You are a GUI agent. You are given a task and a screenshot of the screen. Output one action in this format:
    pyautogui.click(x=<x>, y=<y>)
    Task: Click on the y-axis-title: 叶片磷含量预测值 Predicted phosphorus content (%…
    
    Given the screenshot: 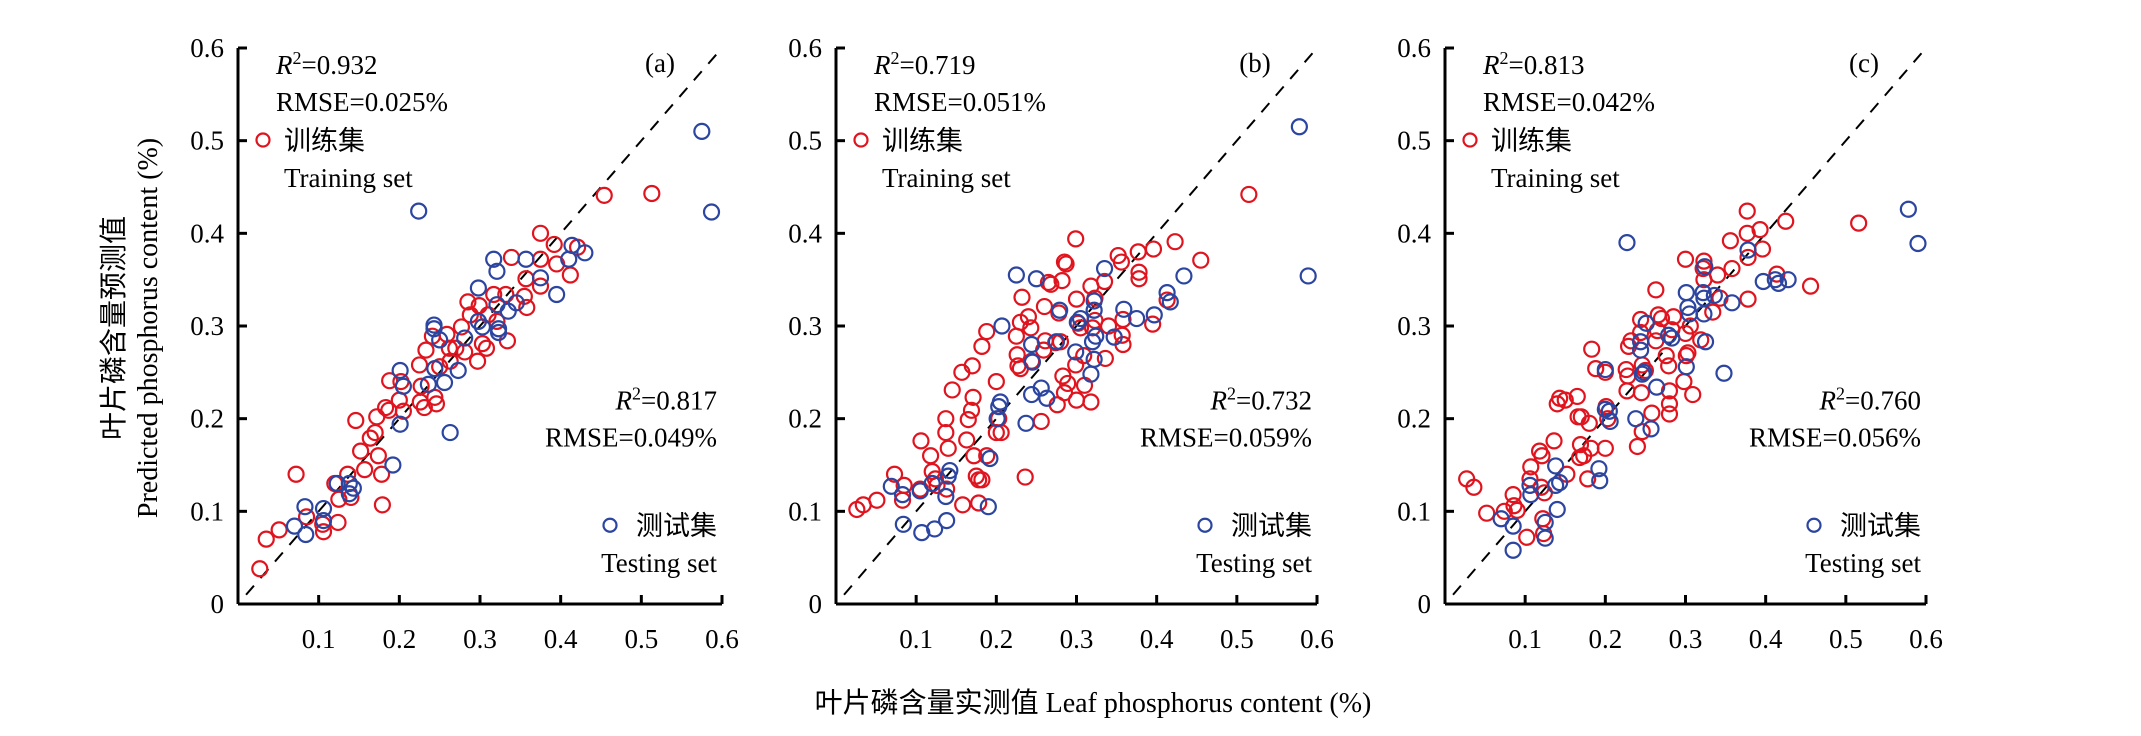 What is the action you would take?
    pyautogui.click(x=131, y=328)
    